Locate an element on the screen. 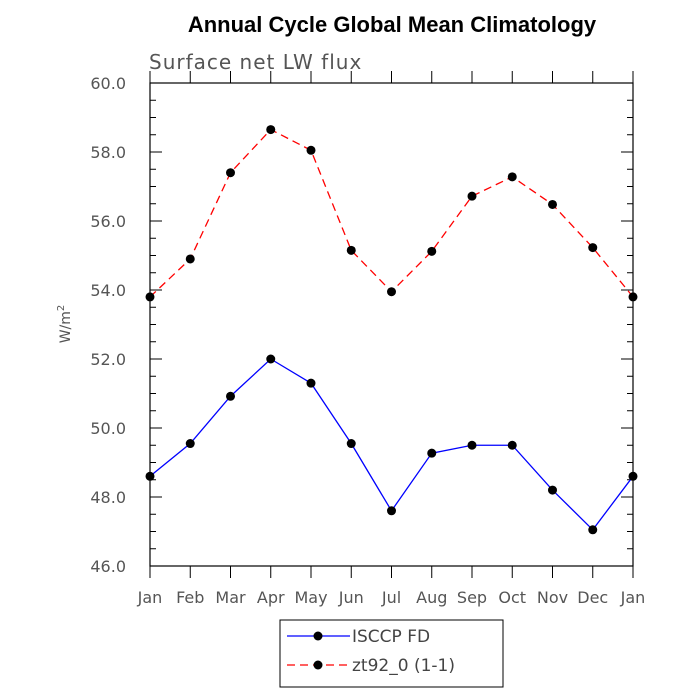 The width and height of the screenshot is (700, 700). y-tick-label: 58.0 is located at coordinates (108, 152).